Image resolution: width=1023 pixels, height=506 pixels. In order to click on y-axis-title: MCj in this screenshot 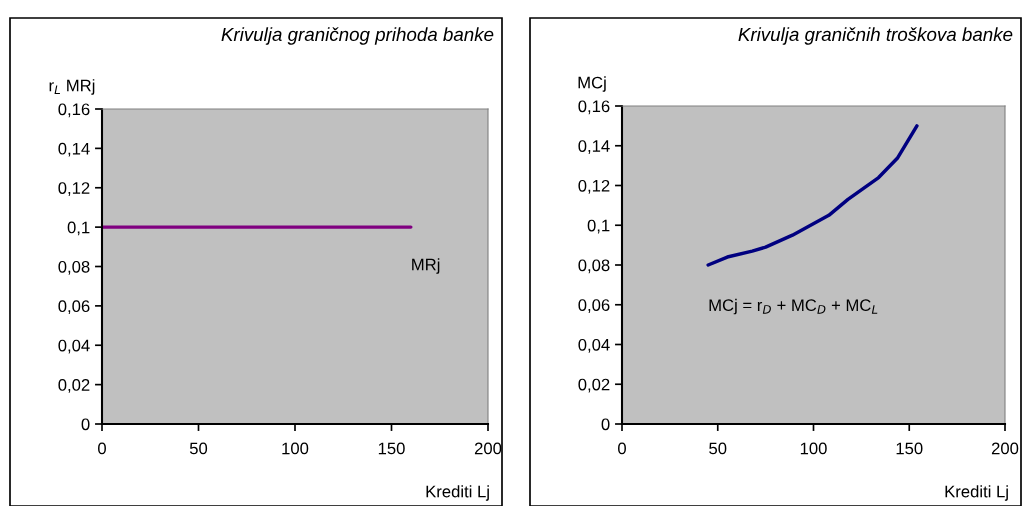, I will do `click(592, 84)`.